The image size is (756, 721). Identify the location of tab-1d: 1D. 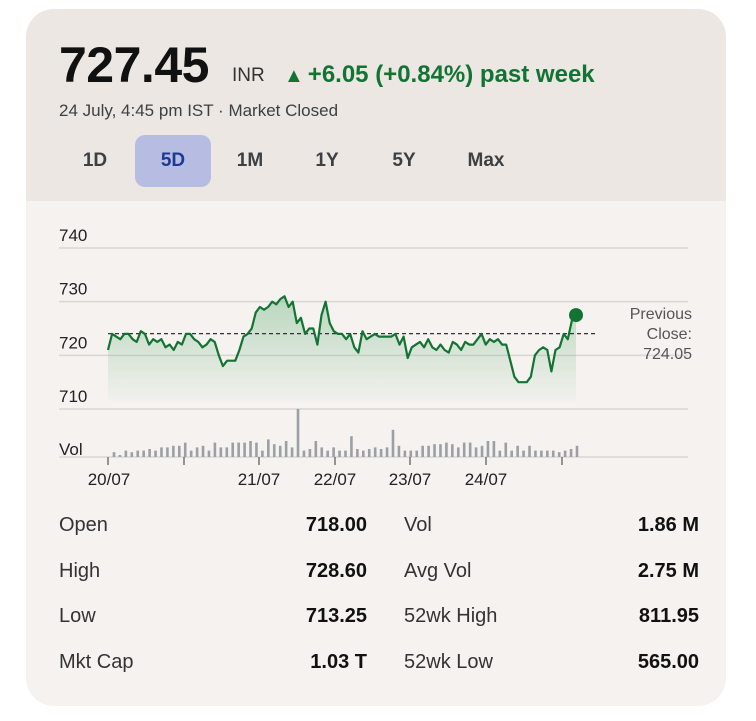
(95, 160).